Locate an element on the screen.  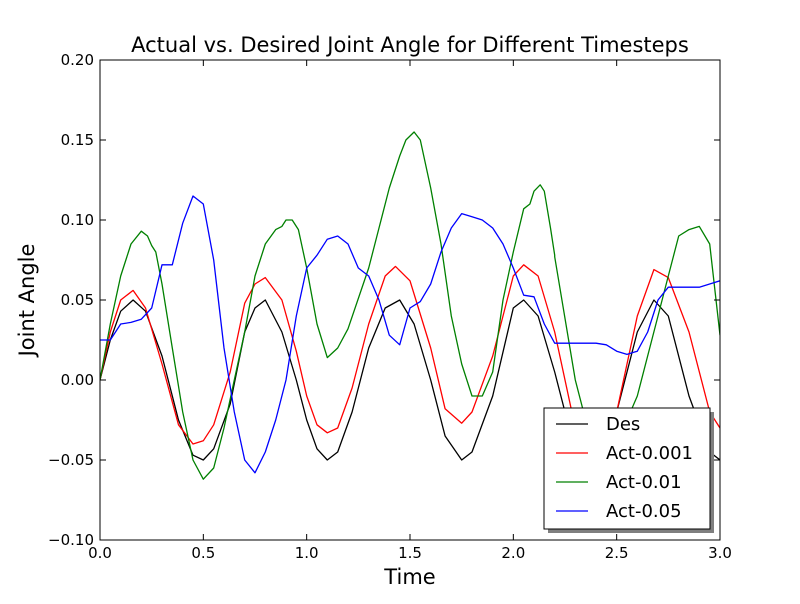
x-tick-label: 3.0 is located at coordinates (720, 553).